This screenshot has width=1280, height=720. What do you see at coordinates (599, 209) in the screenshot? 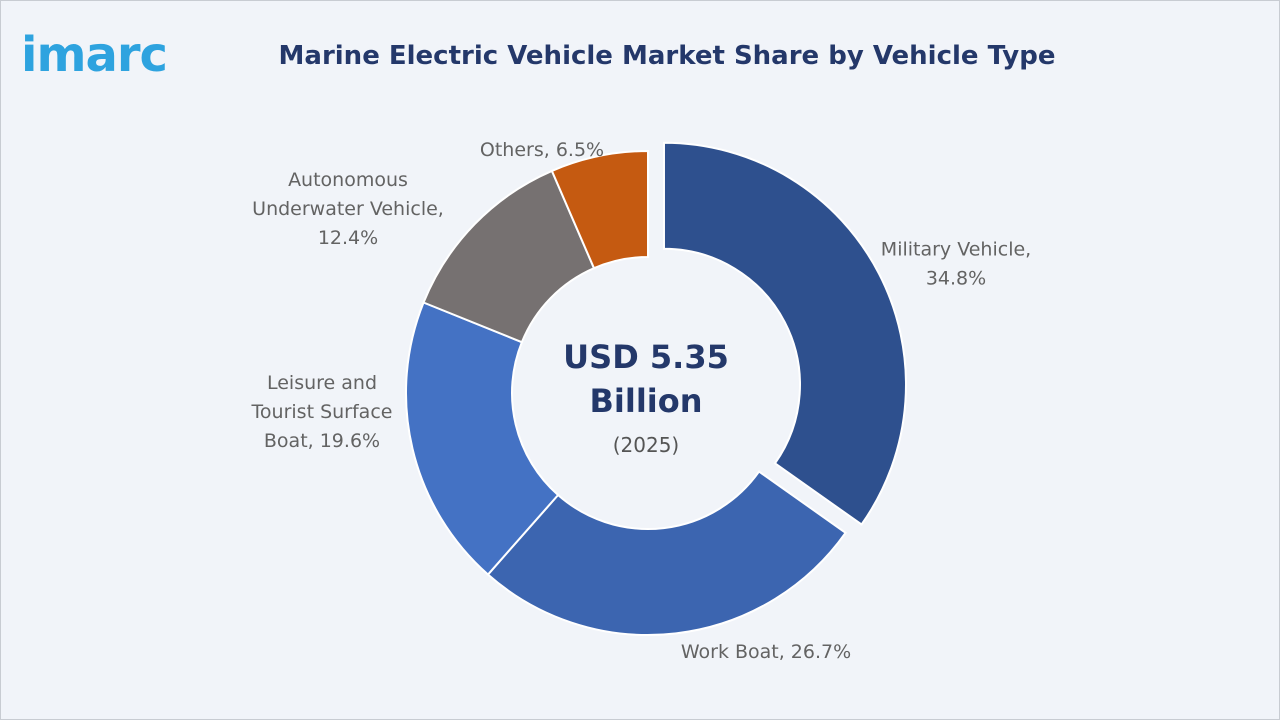
I see `slice-others` at bounding box center [599, 209].